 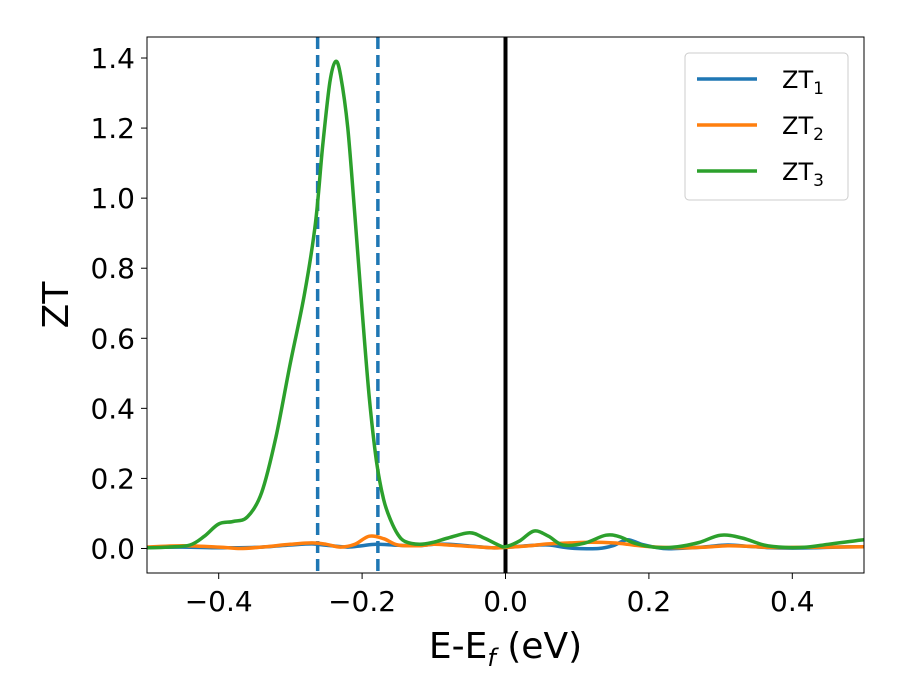 I want to click on legend-label-zt3: ZT3, so click(x=803, y=174).